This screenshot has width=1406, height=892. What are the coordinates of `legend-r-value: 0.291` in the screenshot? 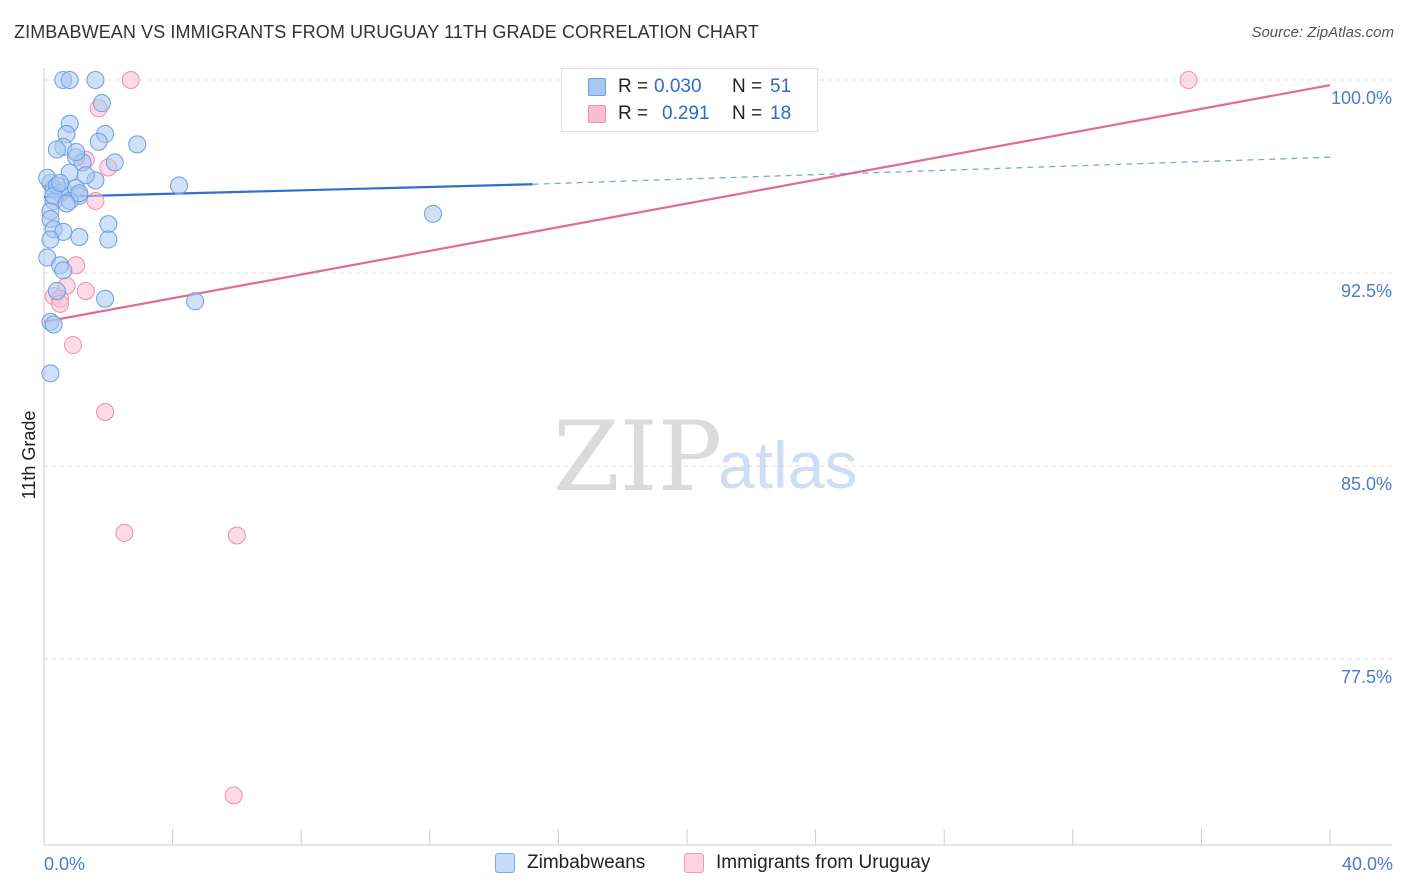 It's located at (686, 113).